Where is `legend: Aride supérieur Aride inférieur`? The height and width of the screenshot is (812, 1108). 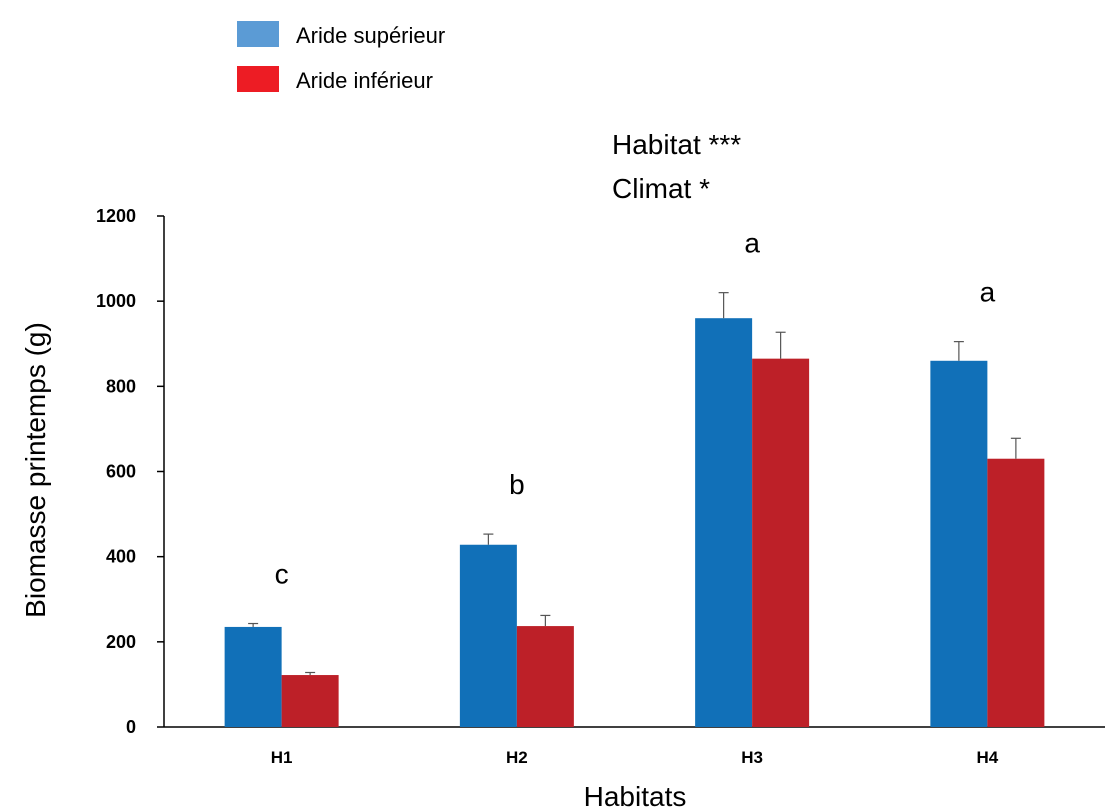
legend: Aride supérieur Aride inférieur is located at coordinates (341, 57).